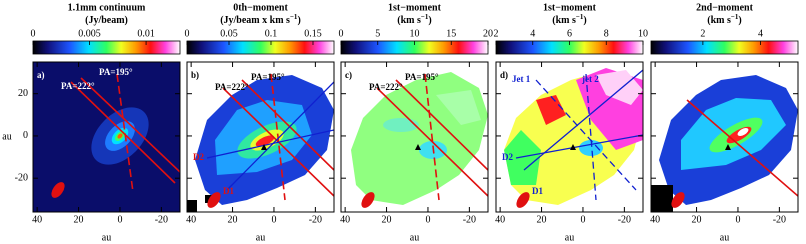 This screenshot has width=806, height=244. Describe the element at coordinates (255, 20) in the screenshot. I see `units-part: (Jy/beam x km s` at that location.